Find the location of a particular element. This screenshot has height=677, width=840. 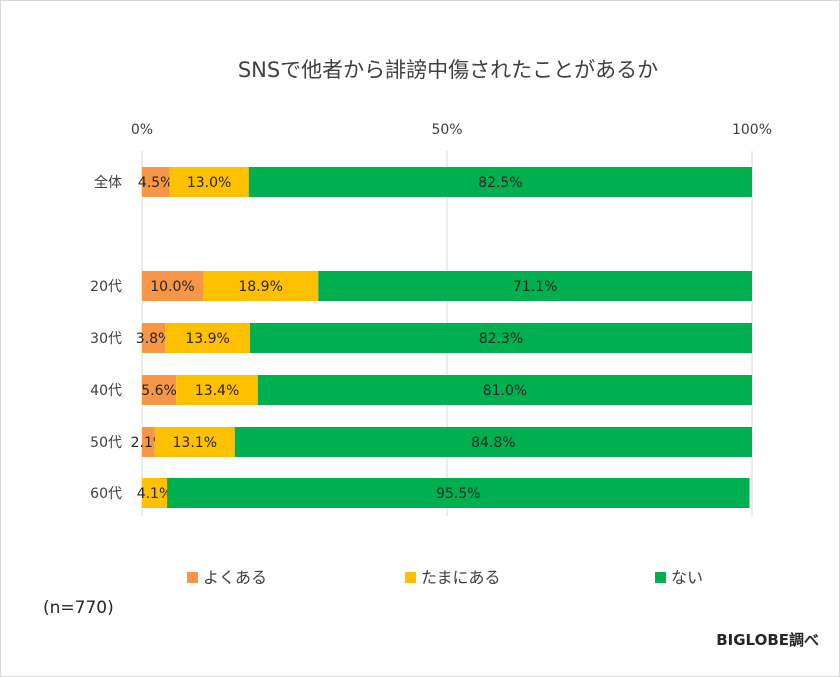

bar-row: 4.1% 95.5% is located at coordinates (443, 493).